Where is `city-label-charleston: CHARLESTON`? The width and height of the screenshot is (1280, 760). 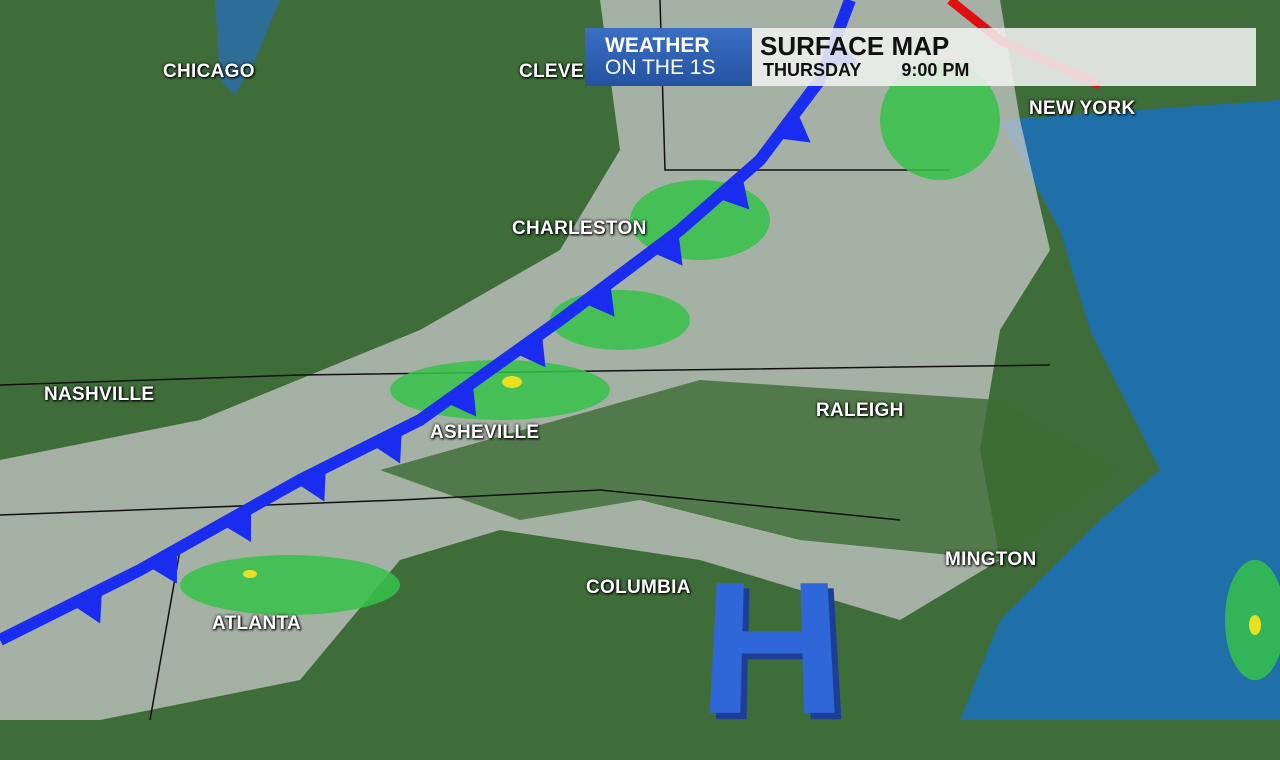 city-label-charleston: CHARLESTON is located at coordinates (579, 228).